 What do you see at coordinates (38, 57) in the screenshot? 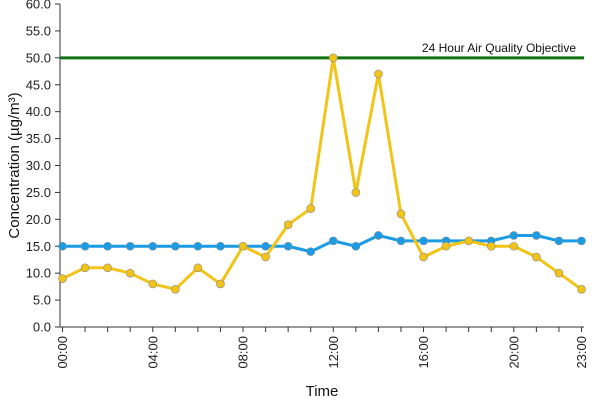
I see `y-tick-label: 50.0` at bounding box center [38, 57].